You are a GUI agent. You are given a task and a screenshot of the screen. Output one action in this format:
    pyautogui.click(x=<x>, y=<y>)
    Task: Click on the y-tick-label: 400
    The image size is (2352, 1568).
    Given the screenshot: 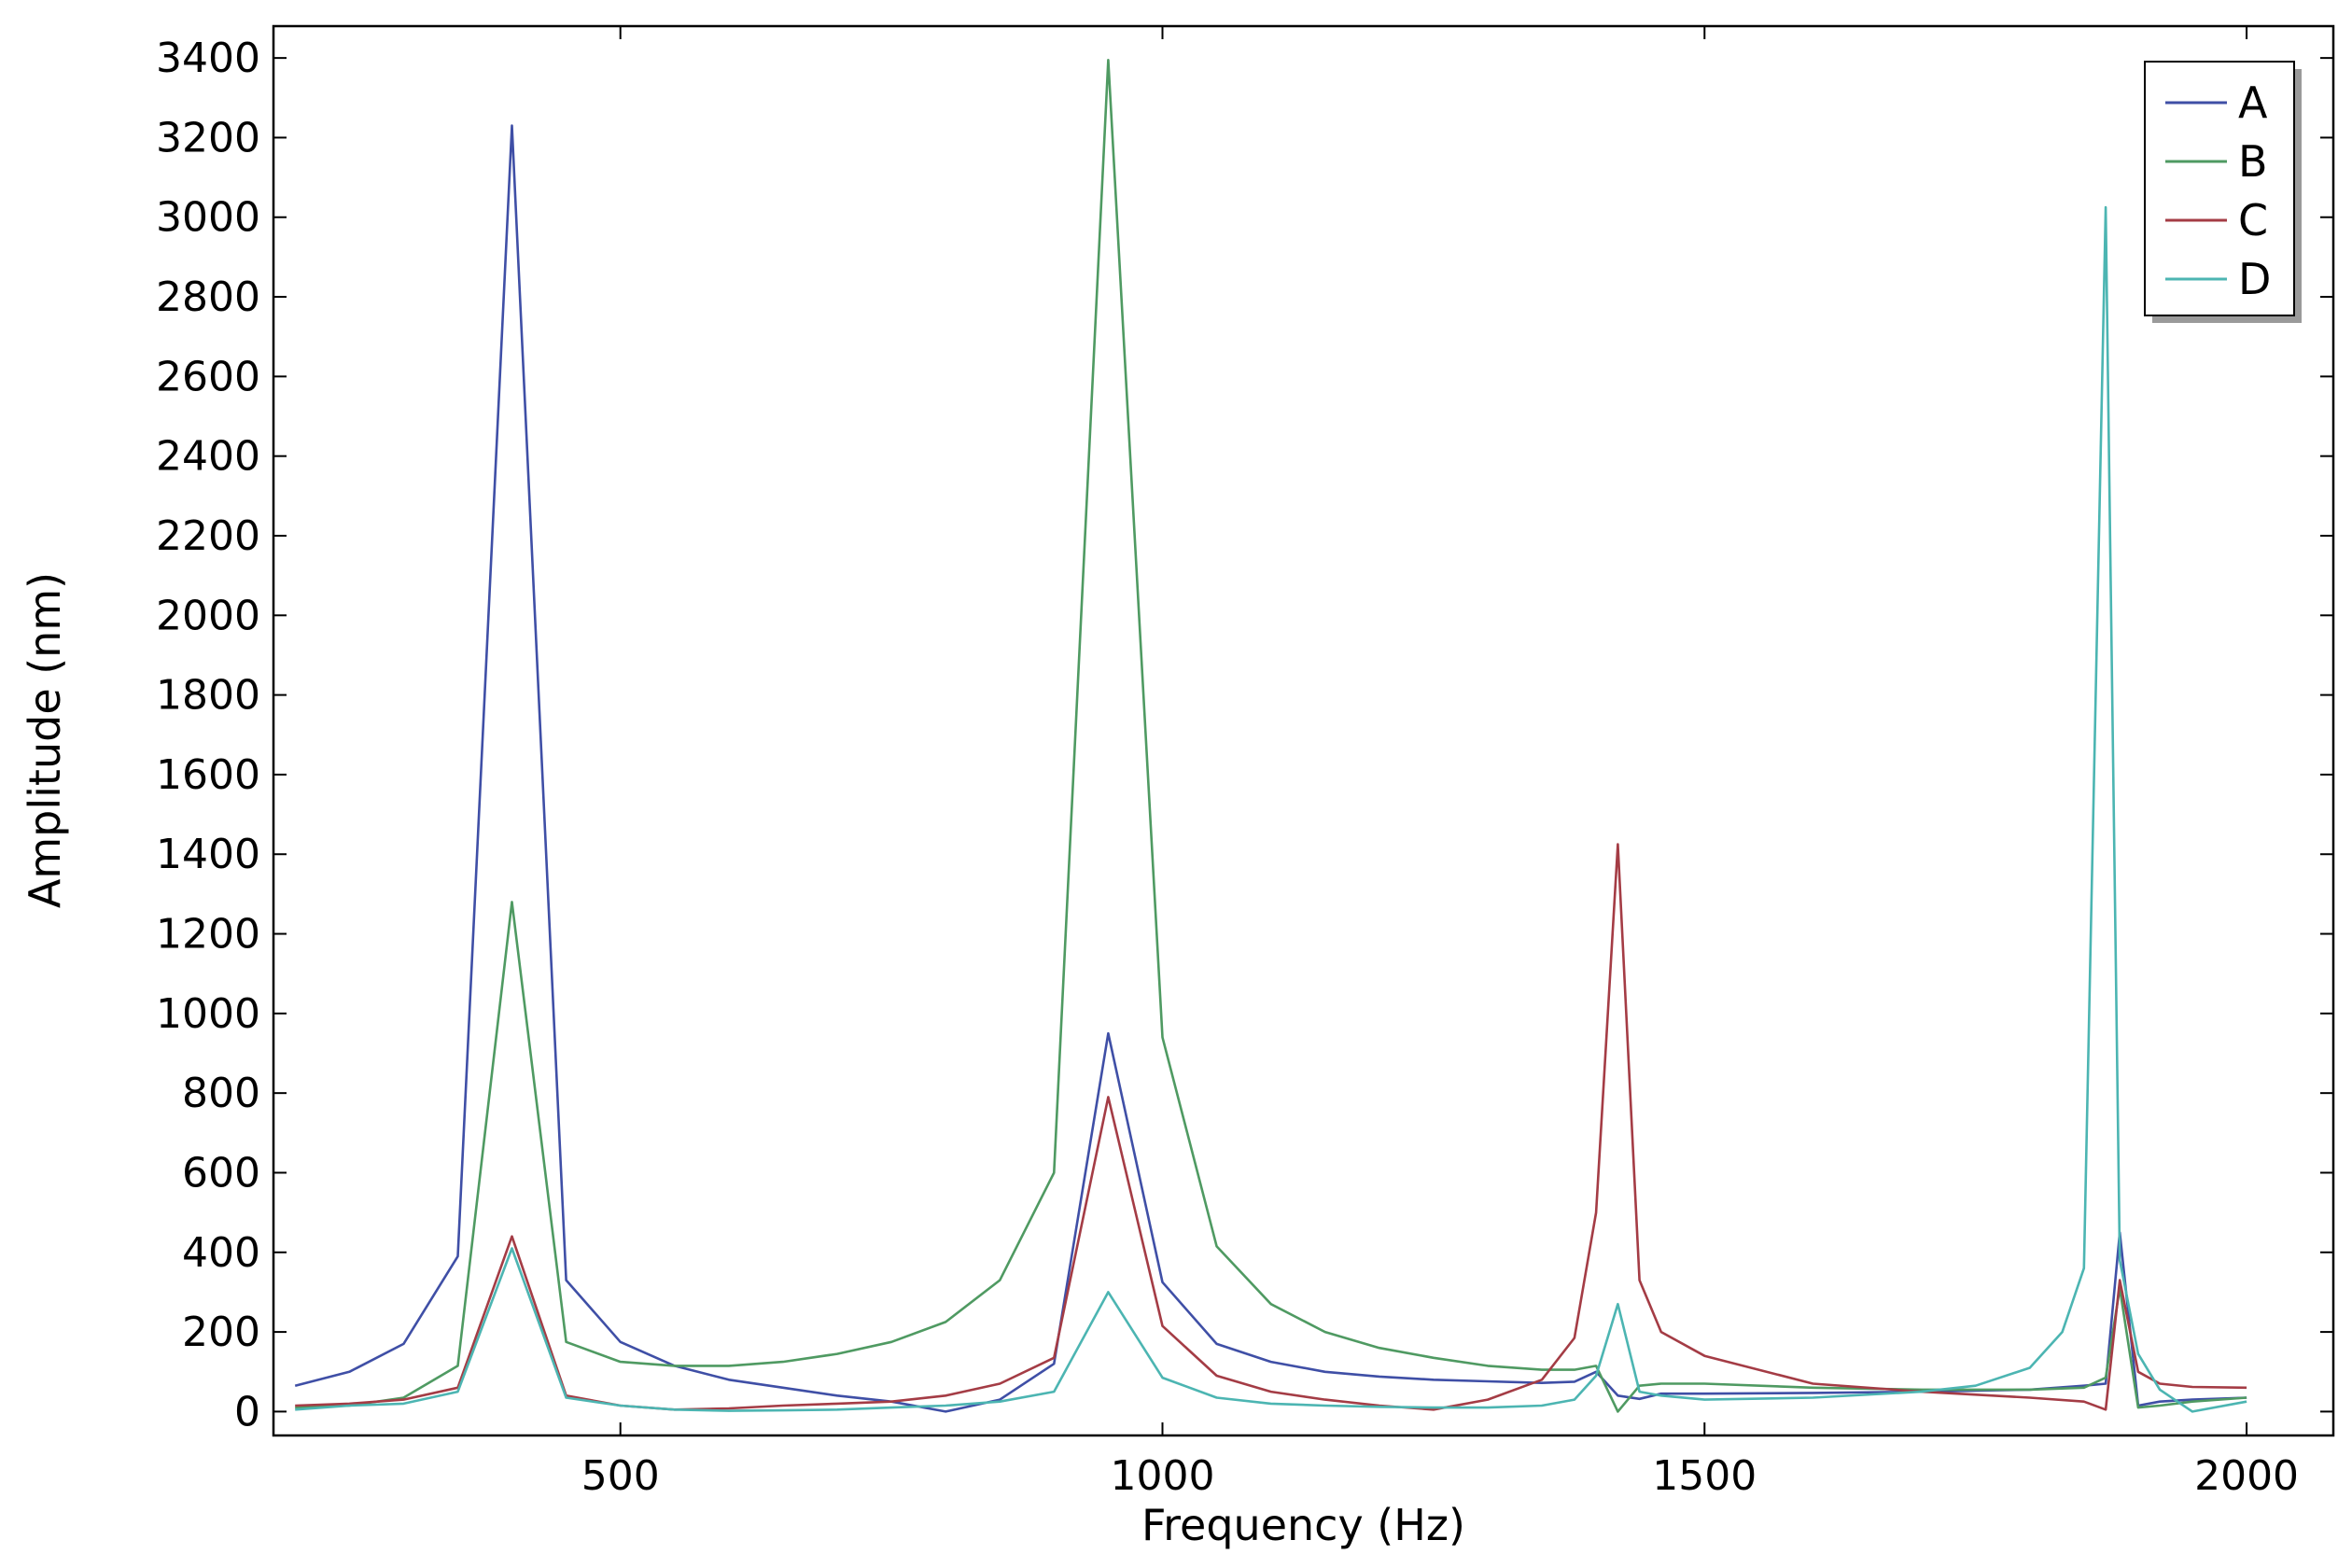 What is the action you would take?
    pyautogui.click(x=221, y=1253)
    